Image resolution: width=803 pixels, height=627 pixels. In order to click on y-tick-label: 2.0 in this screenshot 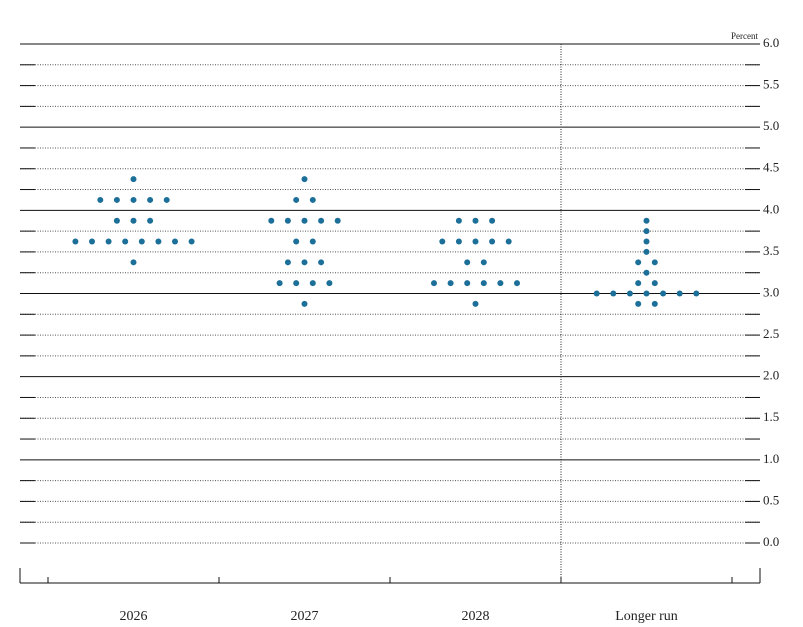, I will do `click(771, 375)`.